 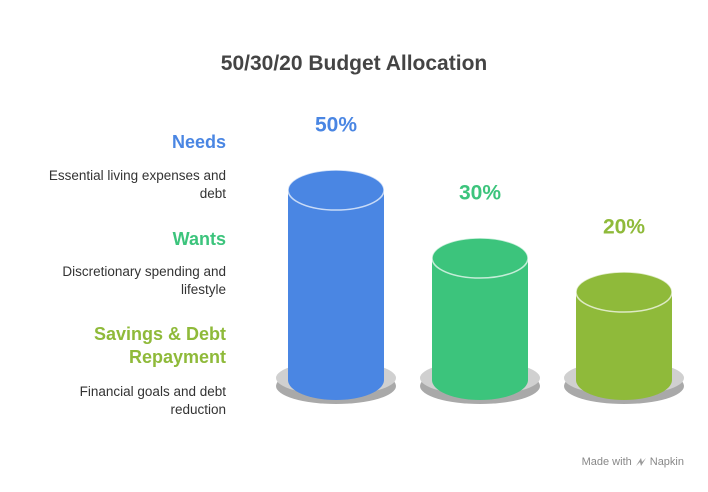 I want to click on category-label: Wants, so click(x=199, y=239).